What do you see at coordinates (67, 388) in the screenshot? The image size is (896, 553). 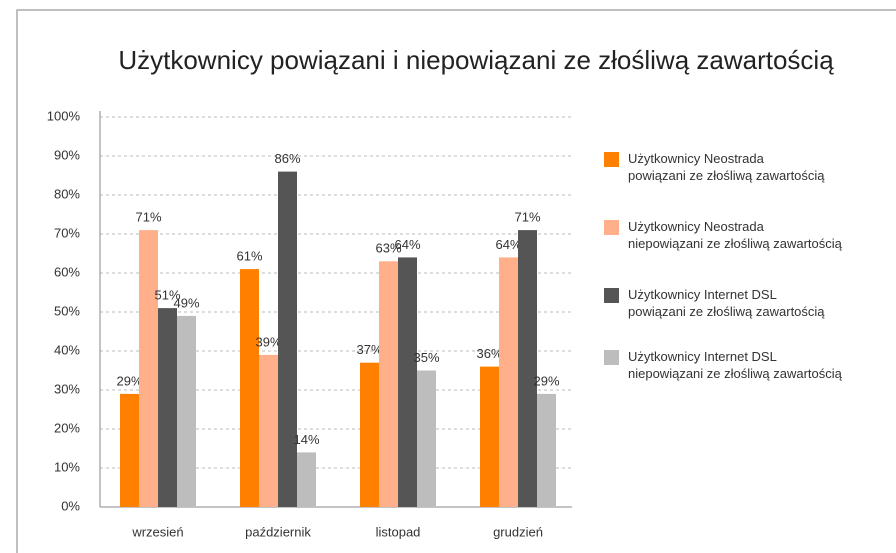 I see `y-tick-label: 30%` at bounding box center [67, 388].